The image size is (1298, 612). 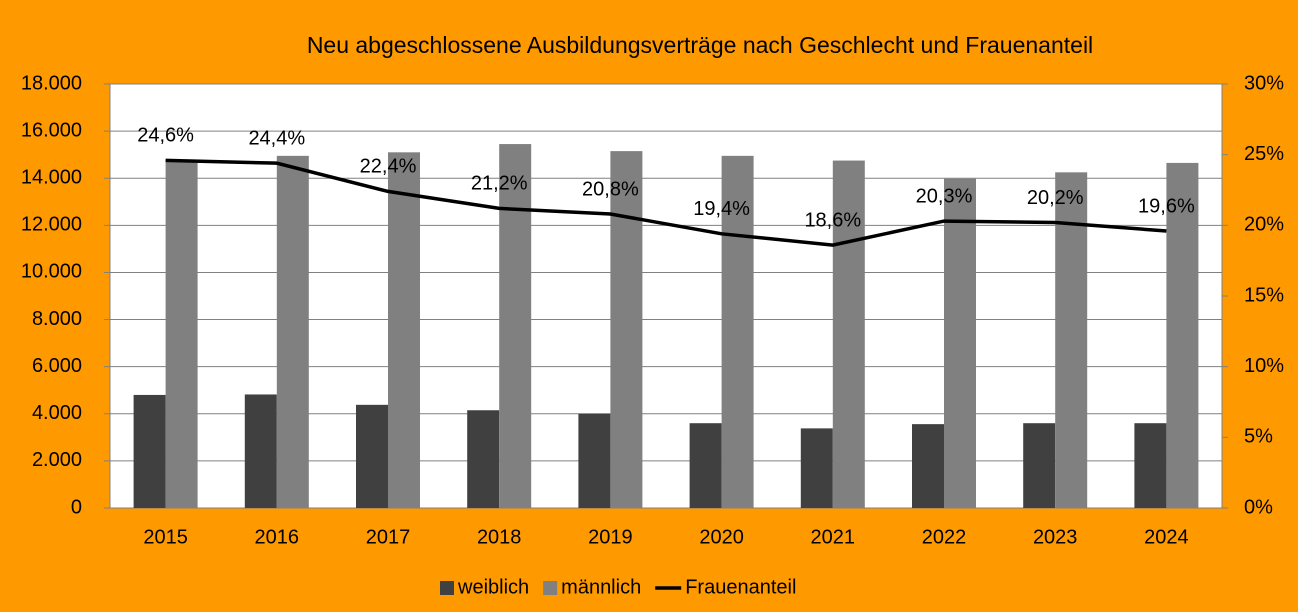 I want to click on x-tick-label: 2022, so click(x=944, y=537).